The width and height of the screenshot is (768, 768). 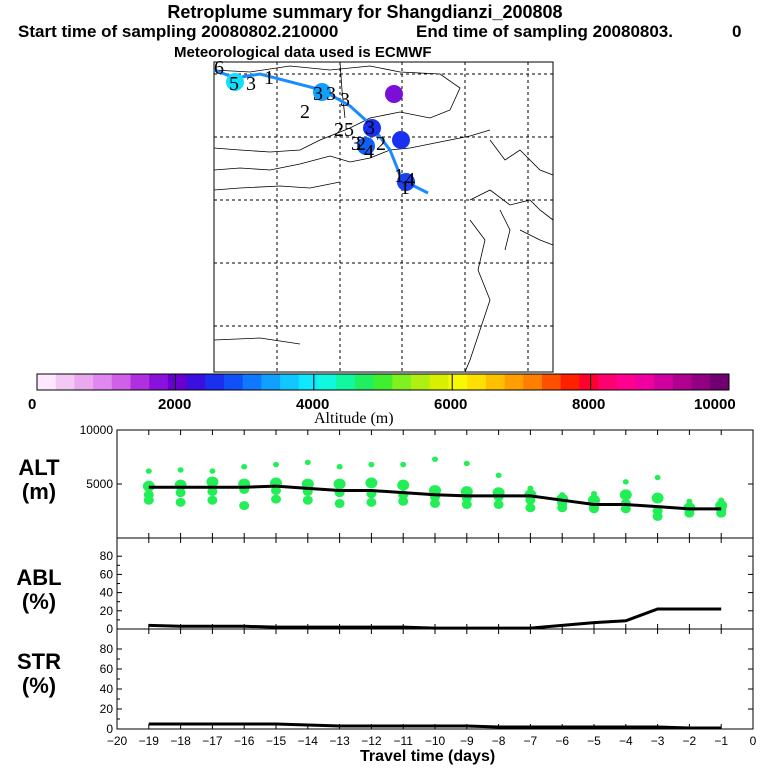 What do you see at coordinates (32, 404) in the screenshot?
I see `colorbar-tick-label: 0` at bounding box center [32, 404].